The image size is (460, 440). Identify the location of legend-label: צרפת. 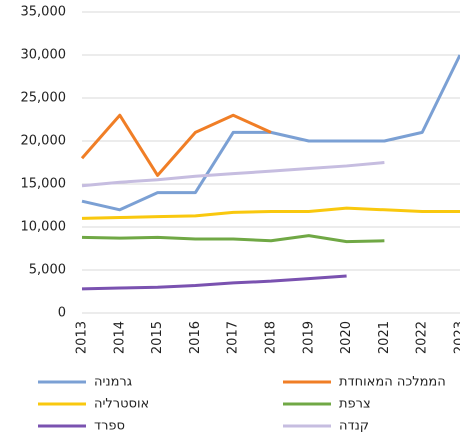
(355, 404).